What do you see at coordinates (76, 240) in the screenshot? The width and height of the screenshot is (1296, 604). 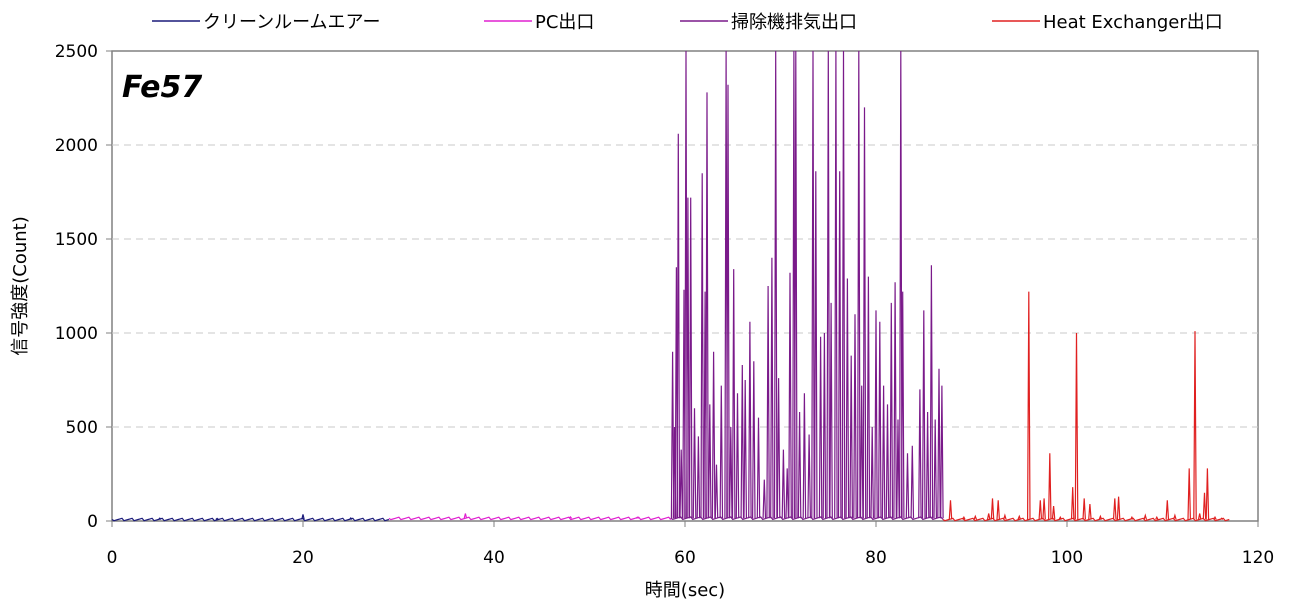 I see `y-tick-label-1500: 1500` at bounding box center [76, 240].